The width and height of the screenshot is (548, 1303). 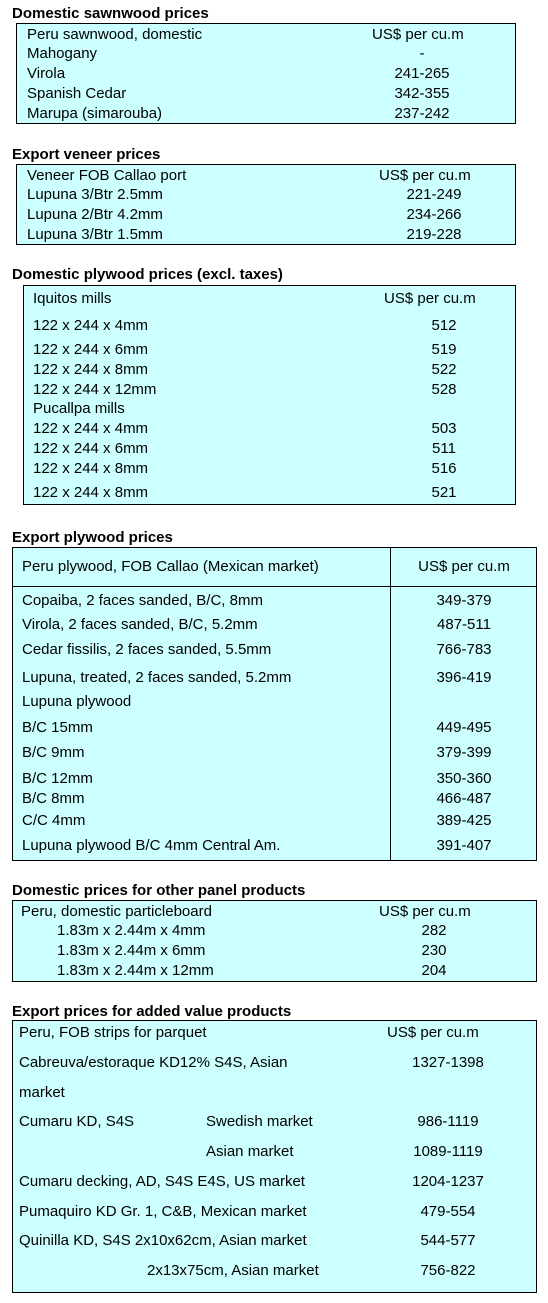 I want to click on exp-plywood-row-price: 766-783, so click(x=464, y=649).